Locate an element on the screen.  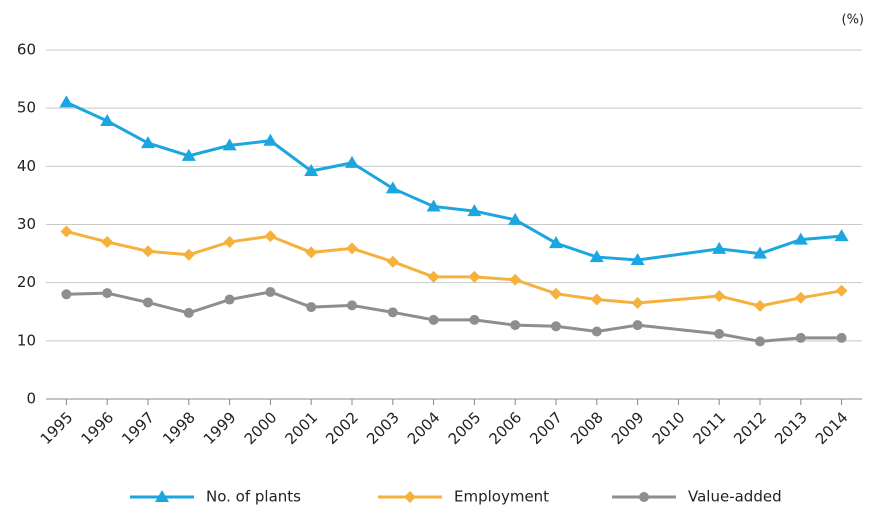
y-tick-label: 30 is located at coordinates (26, 224).